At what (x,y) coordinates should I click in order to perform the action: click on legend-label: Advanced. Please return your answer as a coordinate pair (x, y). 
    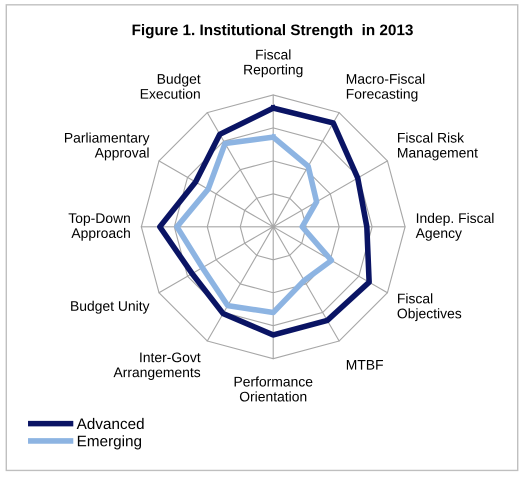
    Looking at the image, I should click on (110, 424).